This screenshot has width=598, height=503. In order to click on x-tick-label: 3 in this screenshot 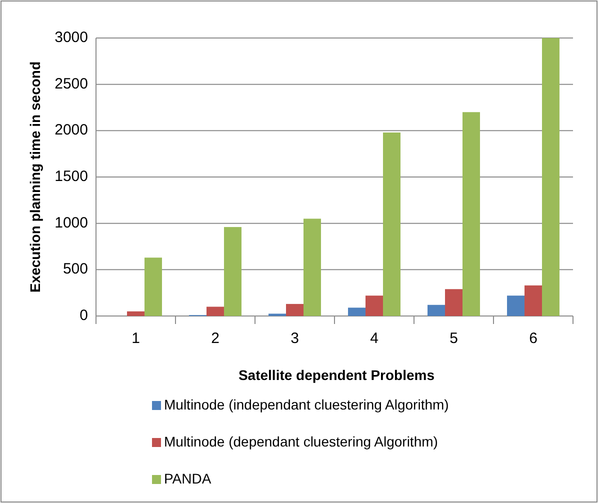, I will do `click(294, 338)`.